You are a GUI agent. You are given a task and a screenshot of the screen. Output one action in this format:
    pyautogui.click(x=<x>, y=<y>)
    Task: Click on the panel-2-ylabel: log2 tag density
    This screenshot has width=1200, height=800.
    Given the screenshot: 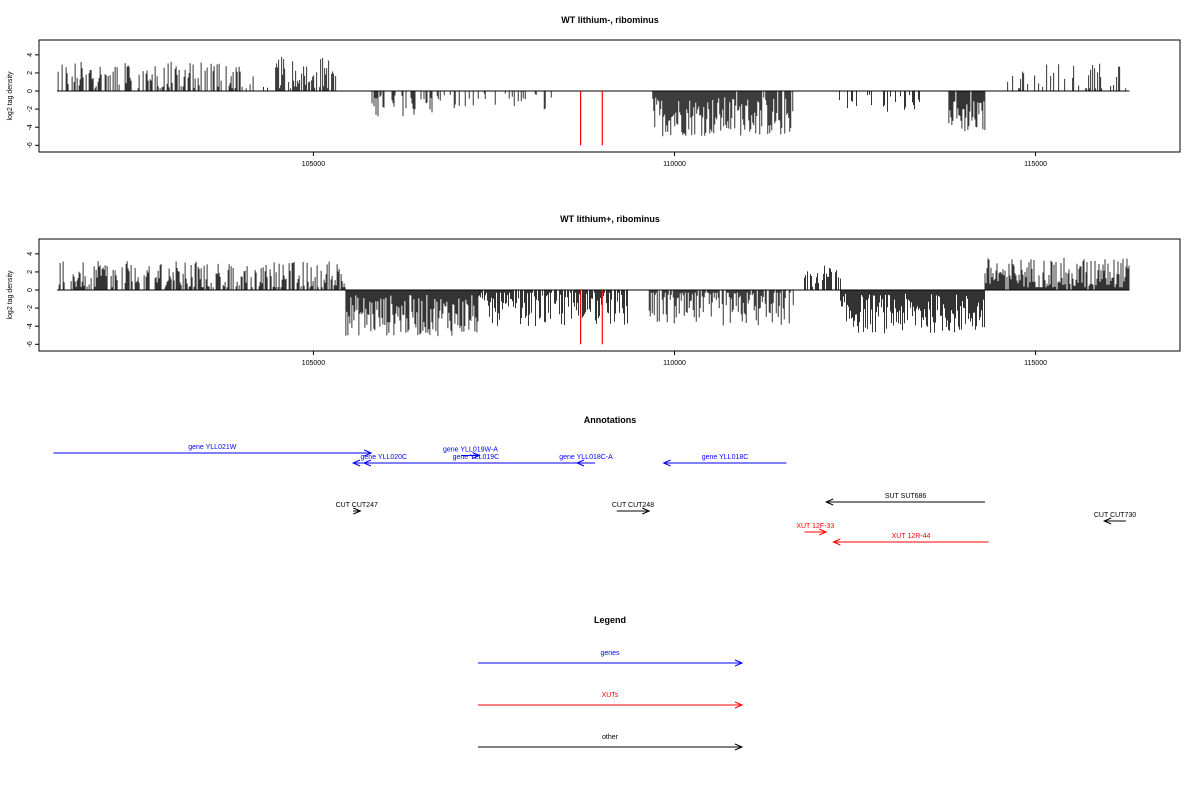 What is the action you would take?
    pyautogui.click(x=10, y=295)
    